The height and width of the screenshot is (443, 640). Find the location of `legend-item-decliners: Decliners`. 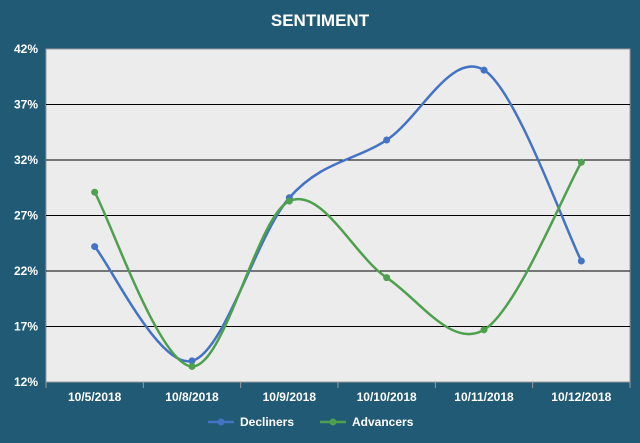

legend-item-decliners: Decliners is located at coordinates (251, 422).